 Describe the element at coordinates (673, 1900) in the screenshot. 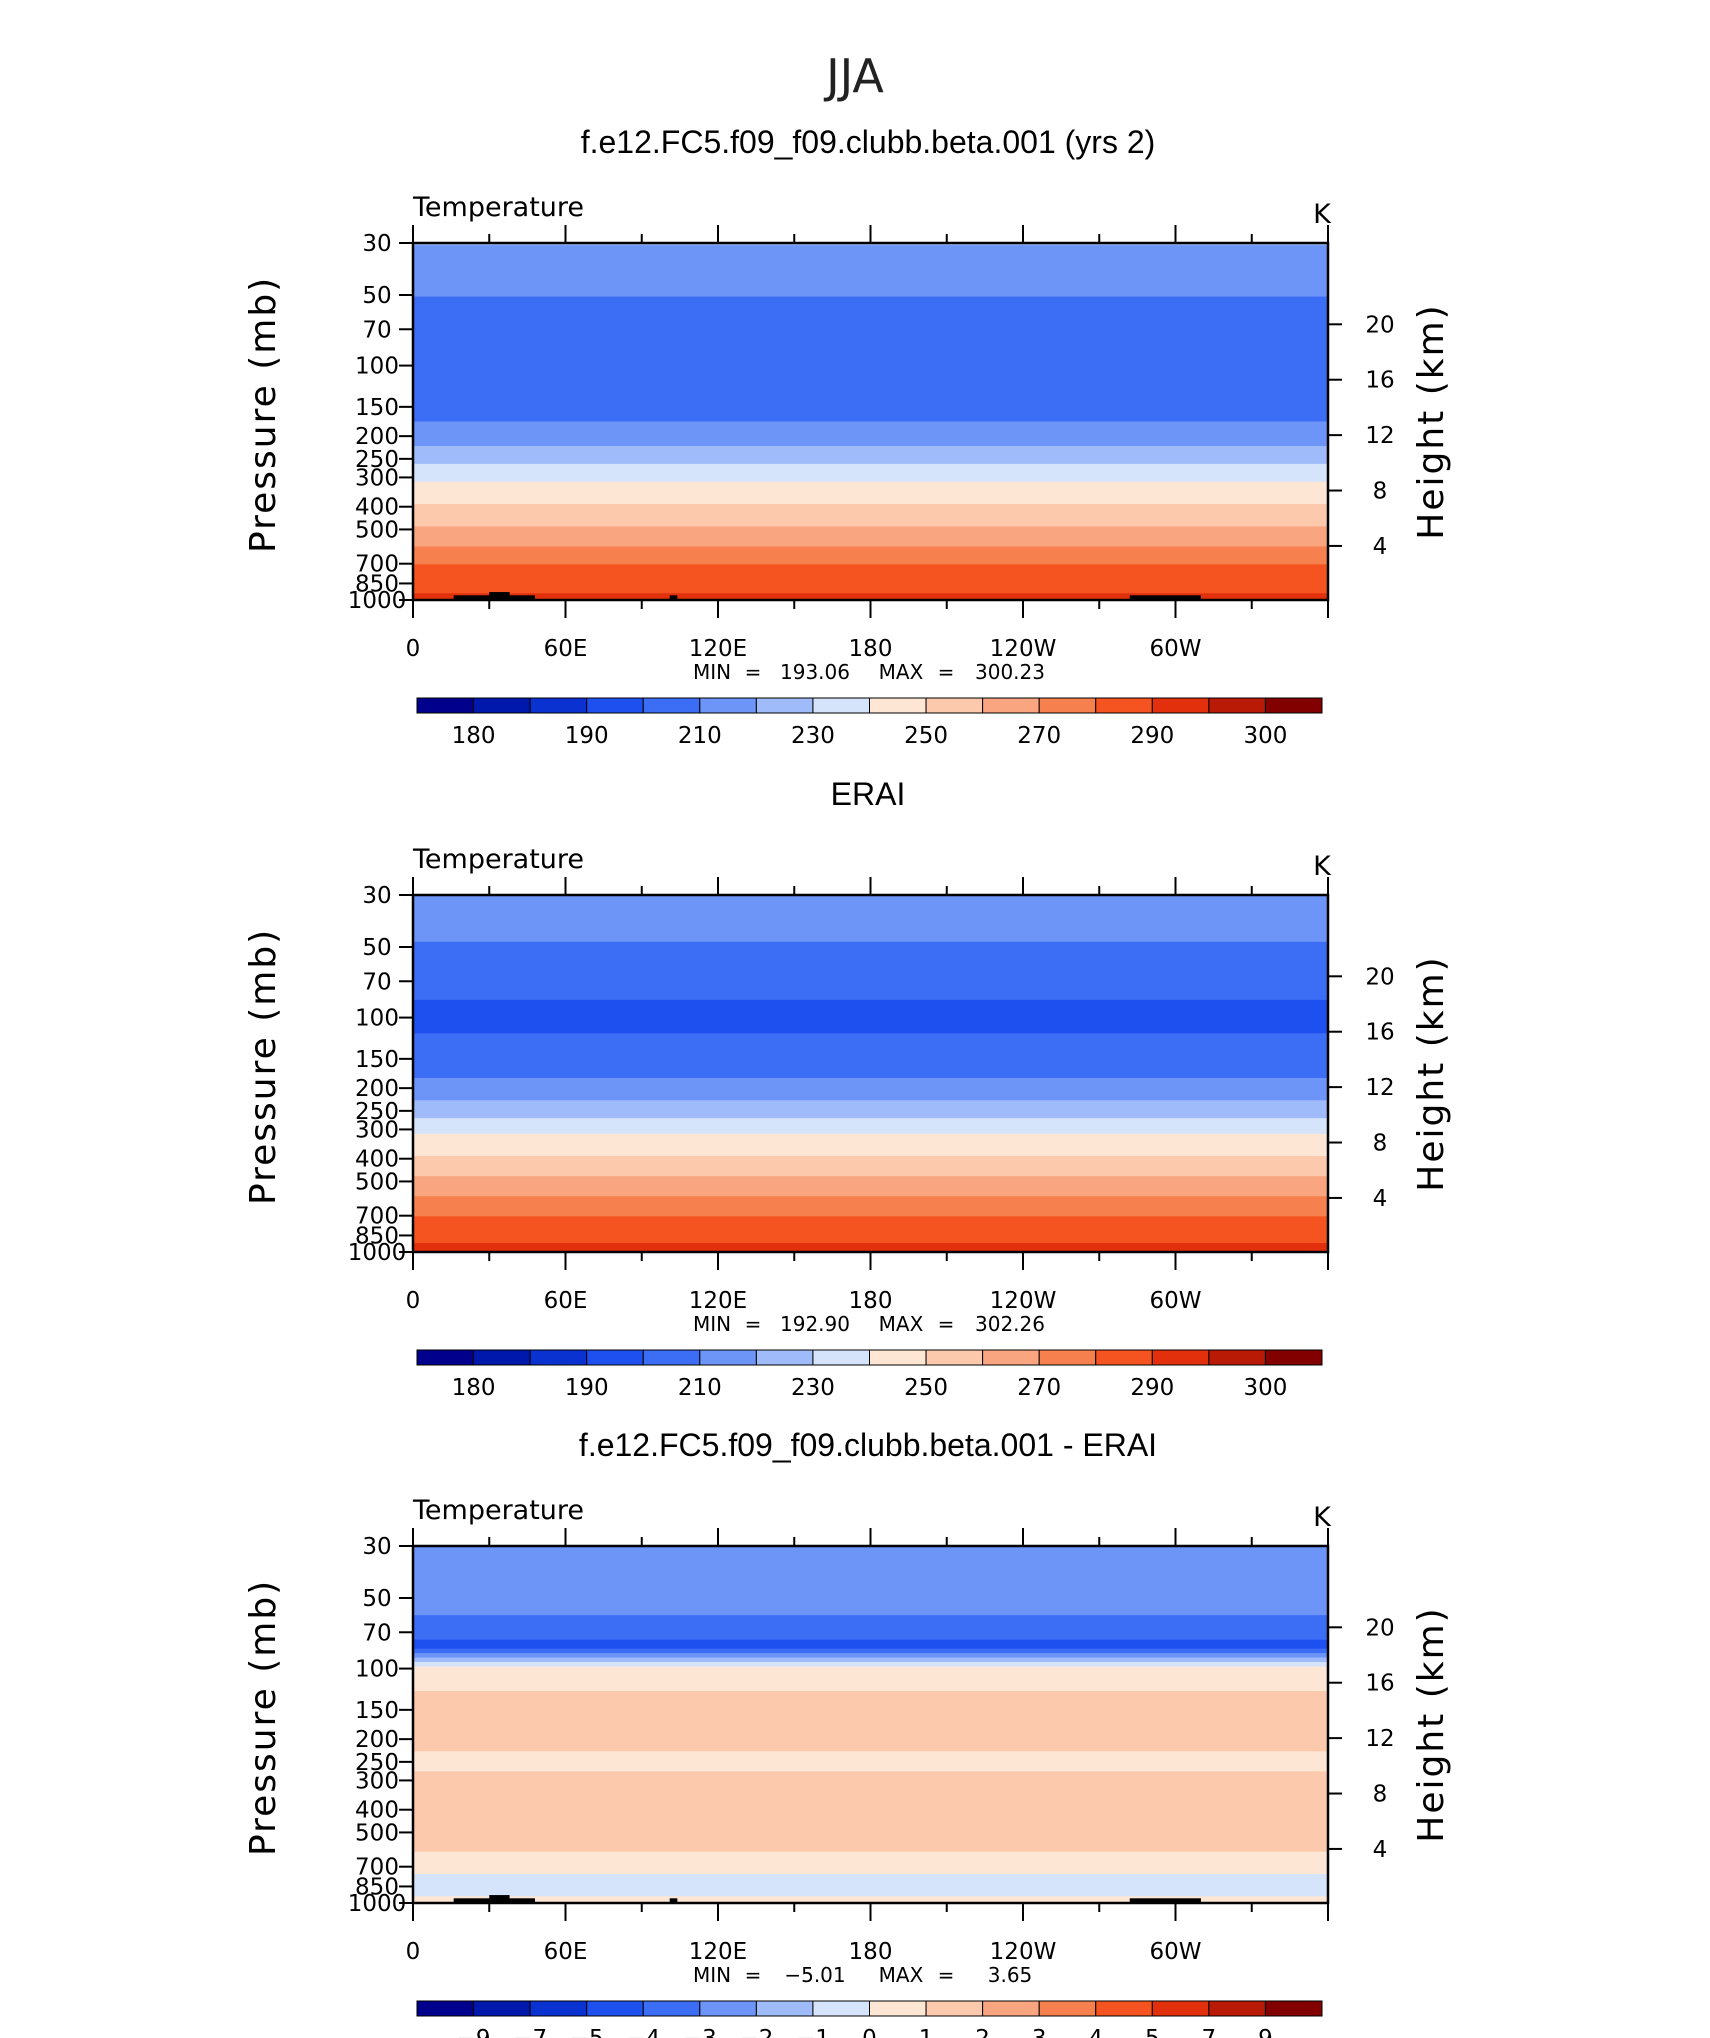

I see `land-block` at that location.